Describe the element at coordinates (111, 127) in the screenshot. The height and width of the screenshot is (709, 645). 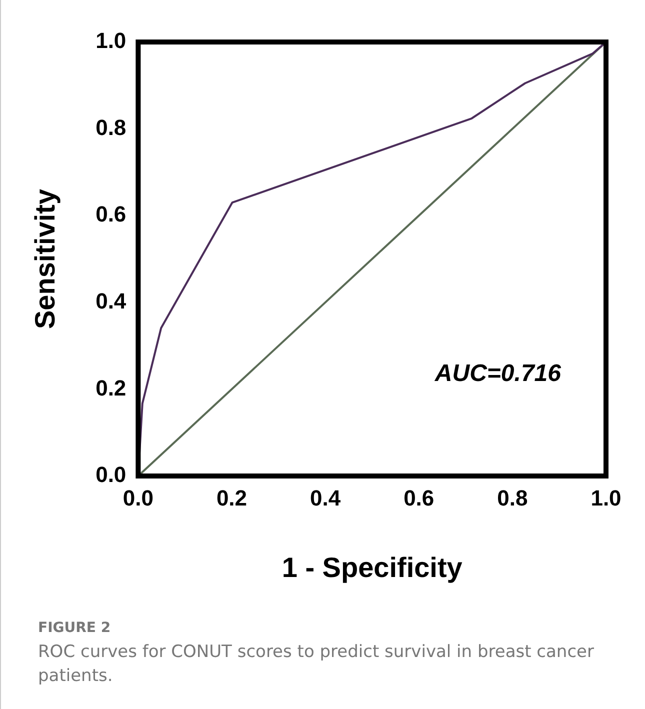
I see `y-tick-label: 0.8` at that location.